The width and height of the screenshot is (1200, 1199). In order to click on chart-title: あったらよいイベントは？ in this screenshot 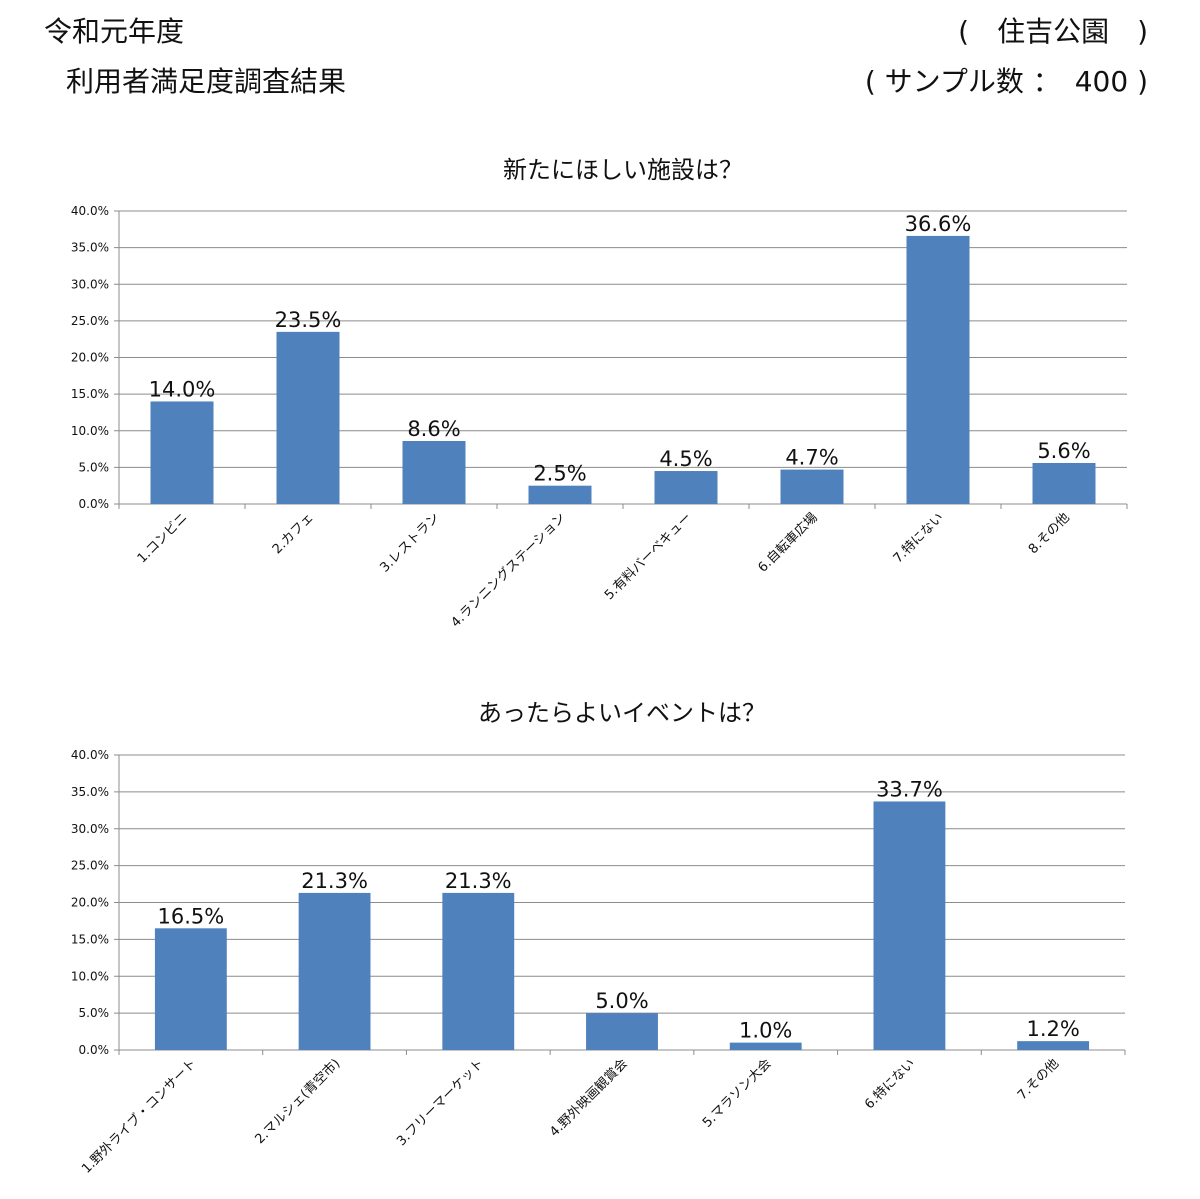, I will do `click(622, 713)`.